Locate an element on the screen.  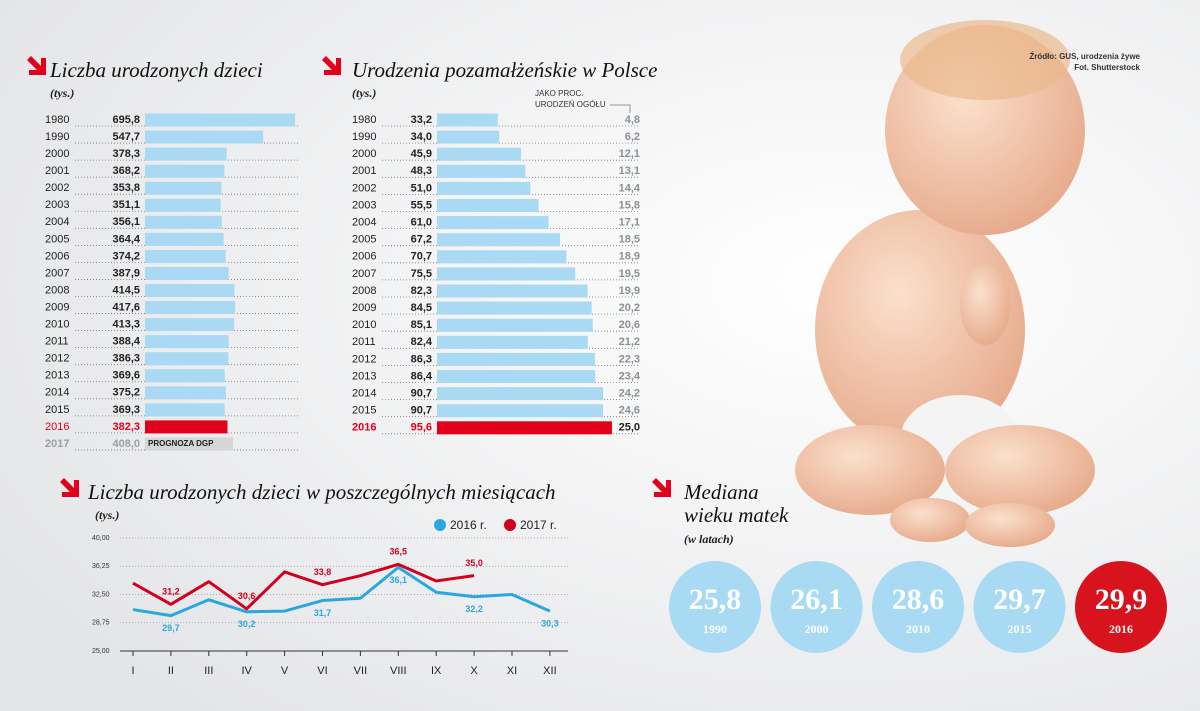
value-label: 29,9 is located at coordinates (1121, 599).